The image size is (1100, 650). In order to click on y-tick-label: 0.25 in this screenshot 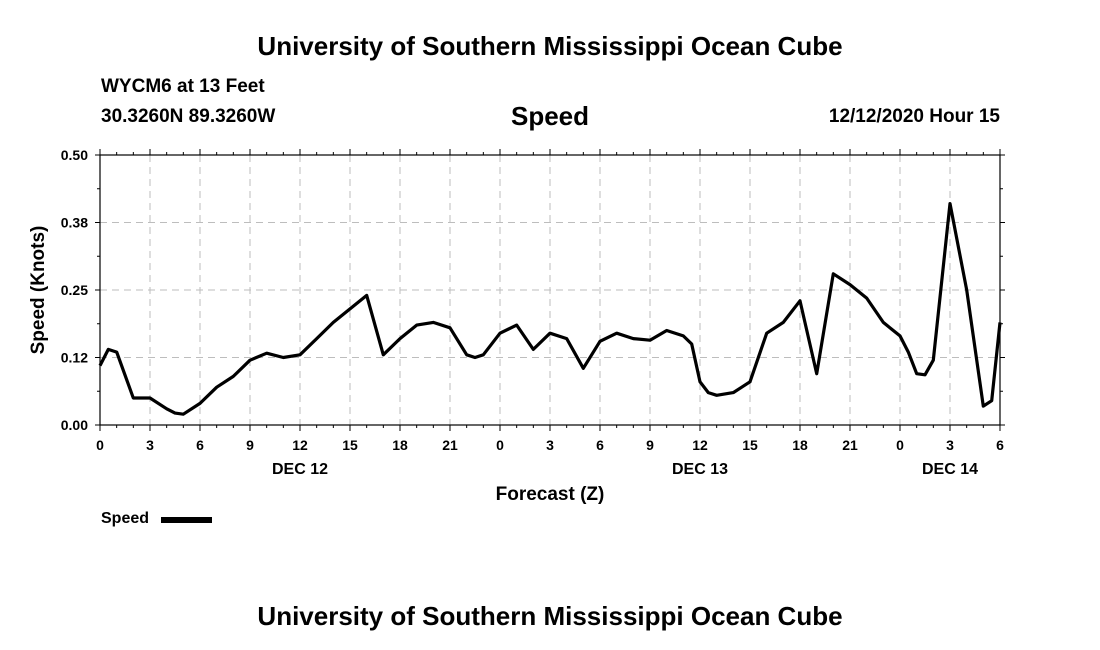, I will do `click(74, 290)`.